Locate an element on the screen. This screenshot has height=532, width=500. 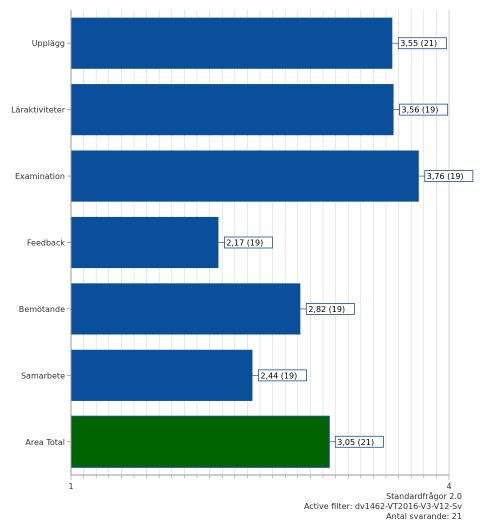
value-label: 3,56 (19) is located at coordinates (420, 110).